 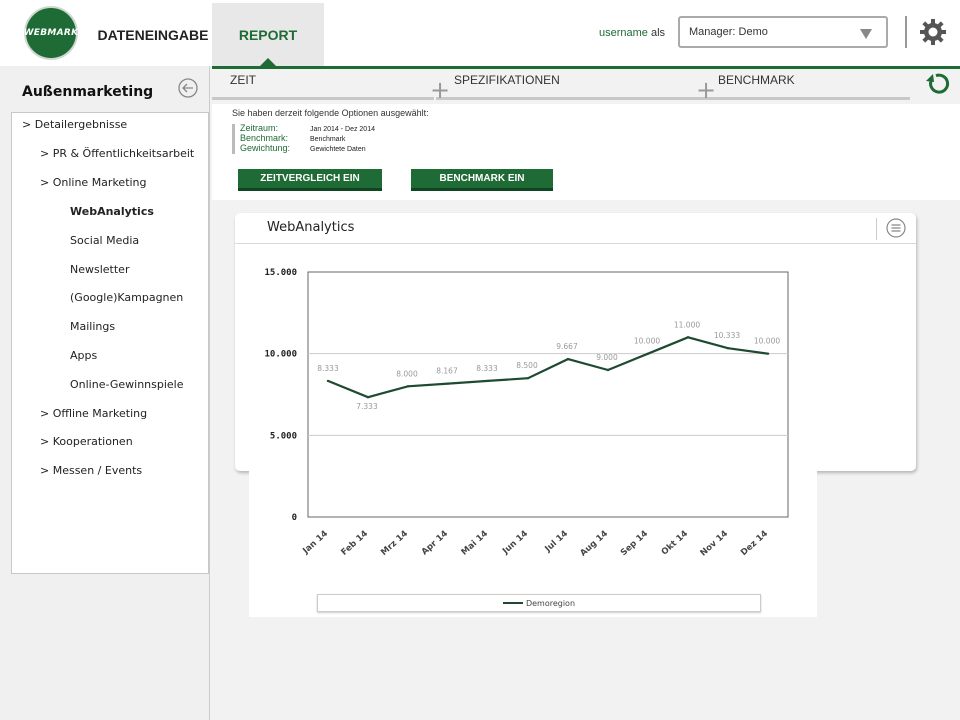 What do you see at coordinates (557, 542) in the screenshot?
I see `x-tick-label: Jul 14` at bounding box center [557, 542].